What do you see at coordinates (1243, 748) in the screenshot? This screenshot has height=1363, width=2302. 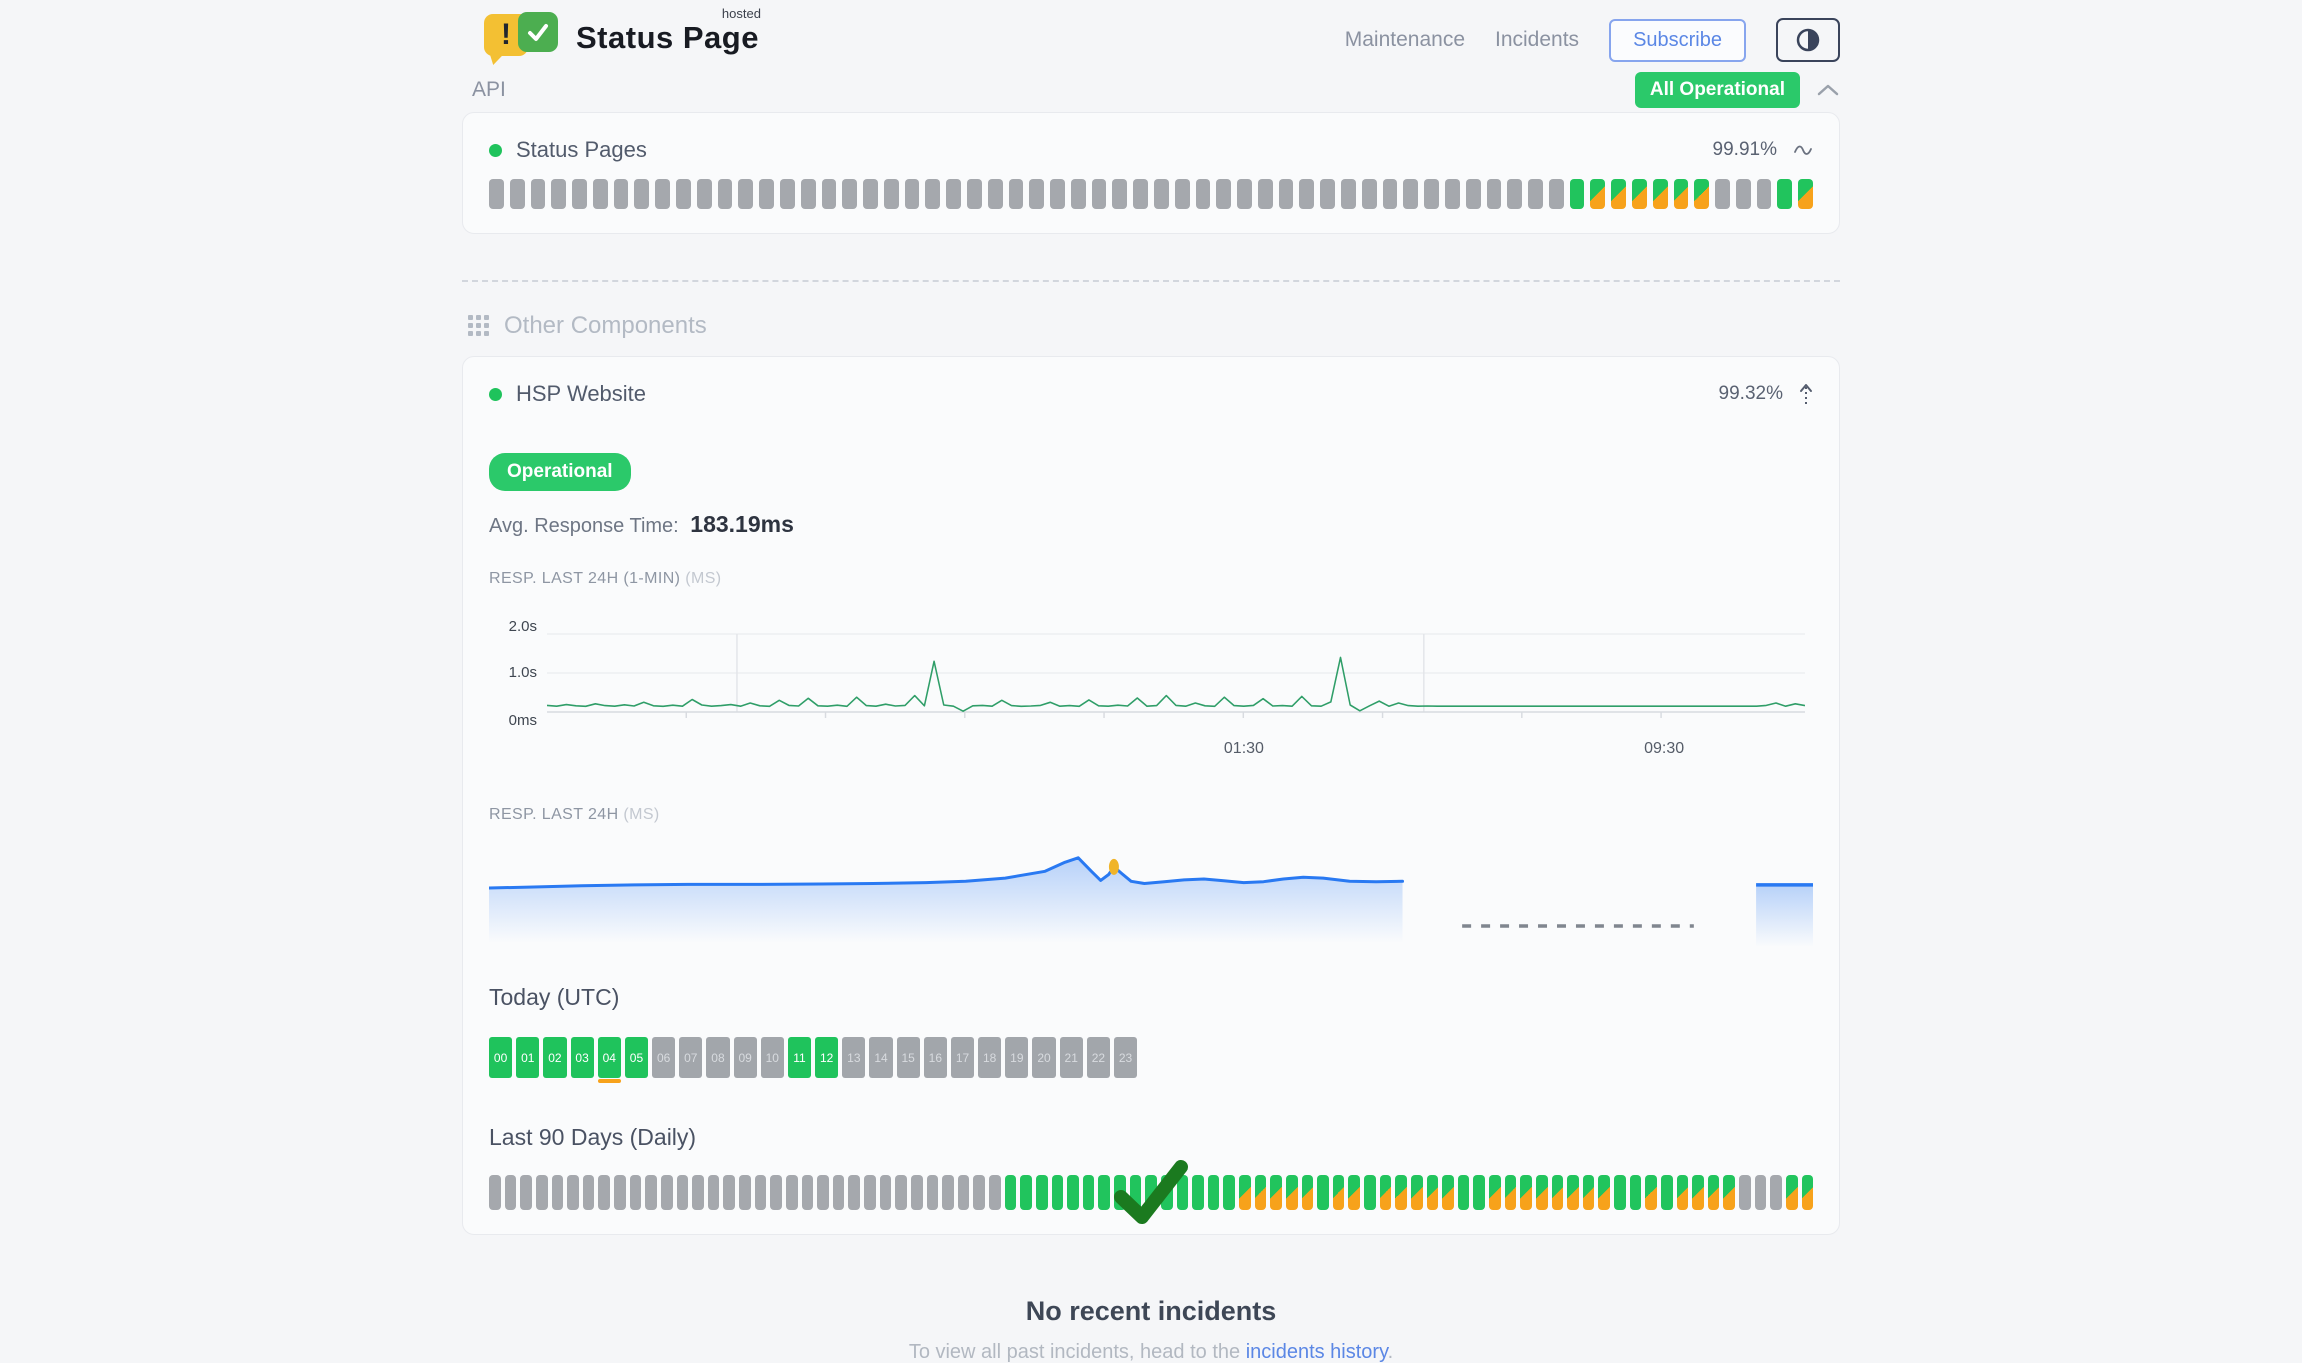 I see `x-tick-0130: 01:30` at bounding box center [1243, 748].